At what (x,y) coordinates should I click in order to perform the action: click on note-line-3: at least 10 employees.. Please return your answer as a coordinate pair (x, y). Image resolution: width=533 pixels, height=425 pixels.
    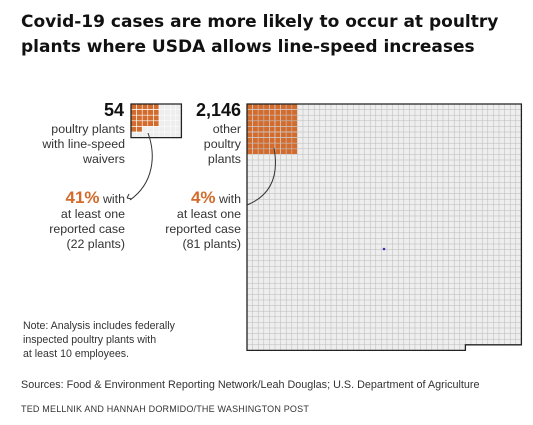
    Looking at the image, I should click on (76, 354).